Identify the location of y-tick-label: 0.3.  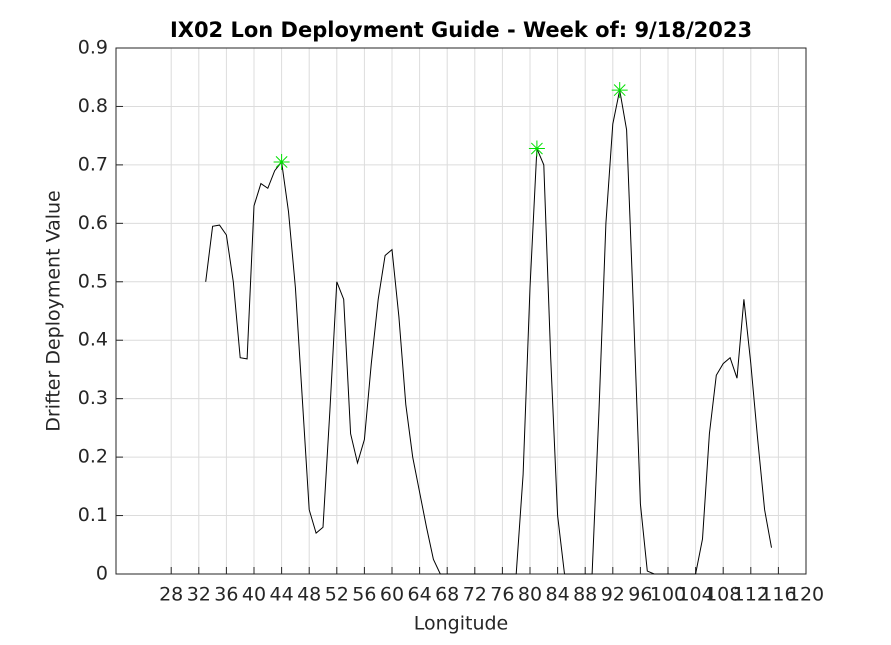
(93, 398).